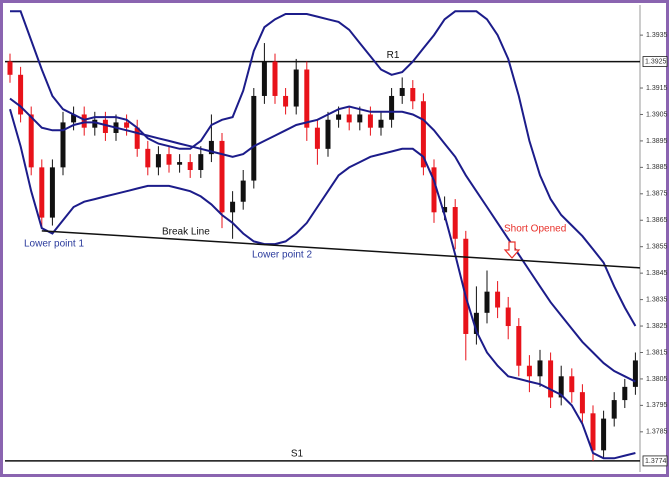 The image size is (669, 477). What do you see at coordinates (657, 167) in the screenshot?
I see `y-tick-label: 1.3885` at bounding box center [657, 167].